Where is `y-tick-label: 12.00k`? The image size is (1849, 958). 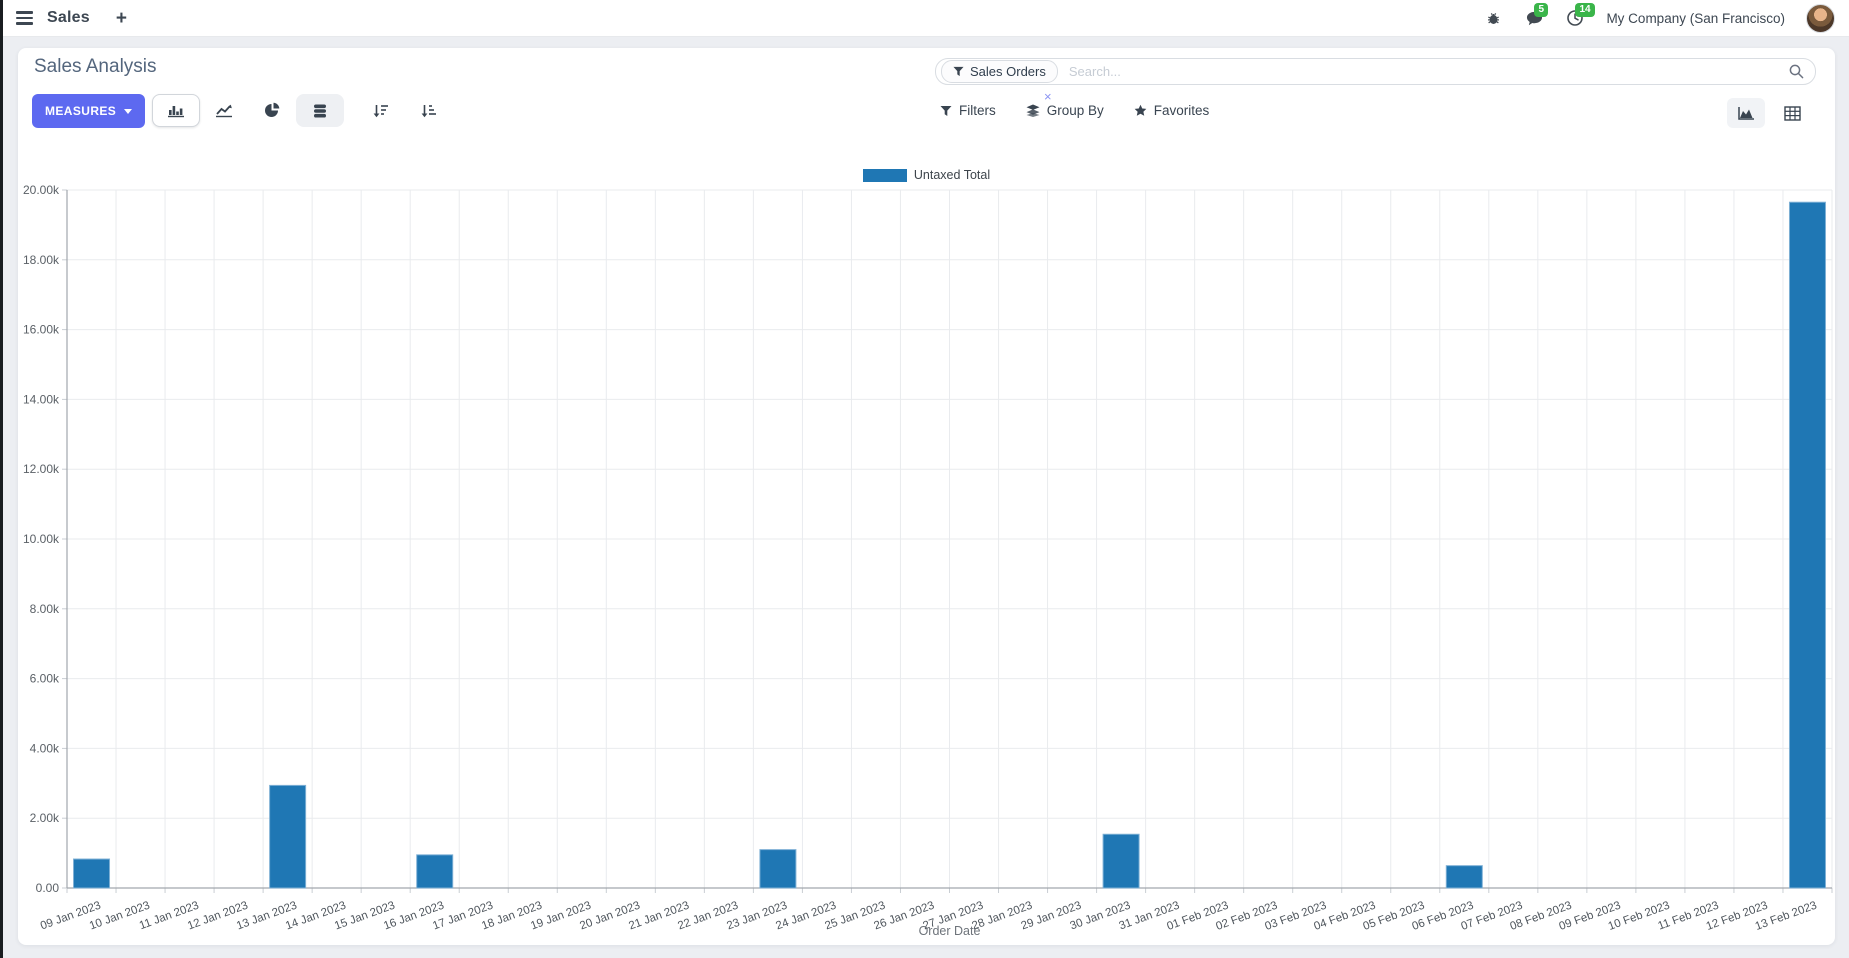 y-tick-label: 12.00k is located at coordinates (41, 469).